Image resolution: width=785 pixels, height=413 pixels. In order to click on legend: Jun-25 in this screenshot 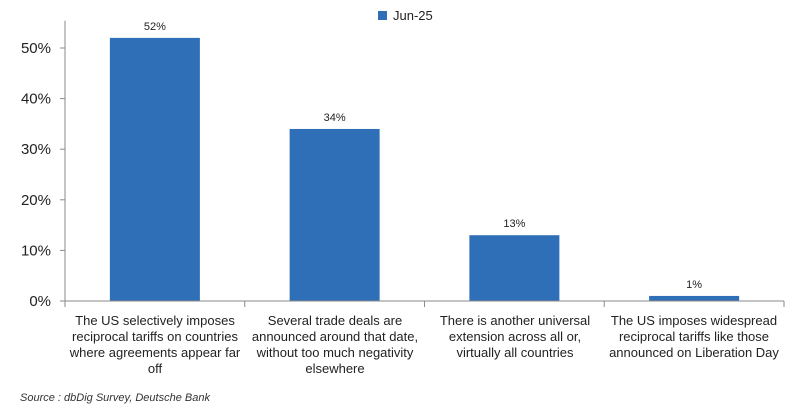, I will do `click(405, 15)`.